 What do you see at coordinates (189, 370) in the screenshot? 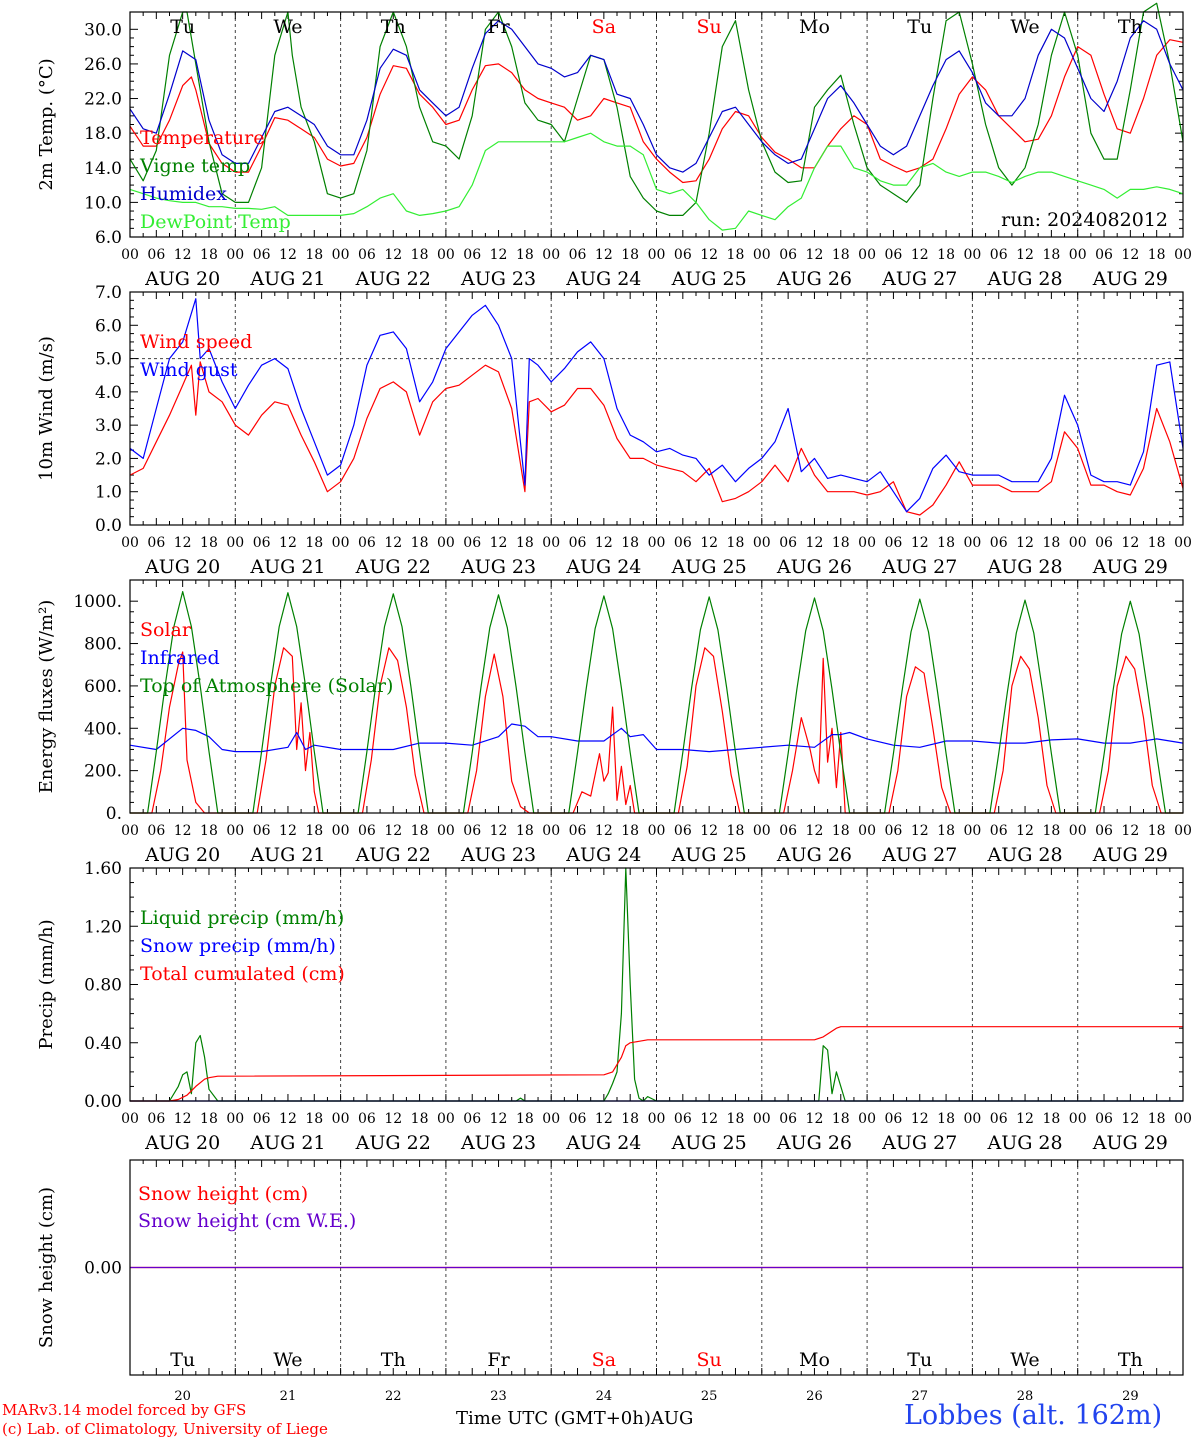
I see `legend-entry: Wind gust` at bounding box center [189, 370].